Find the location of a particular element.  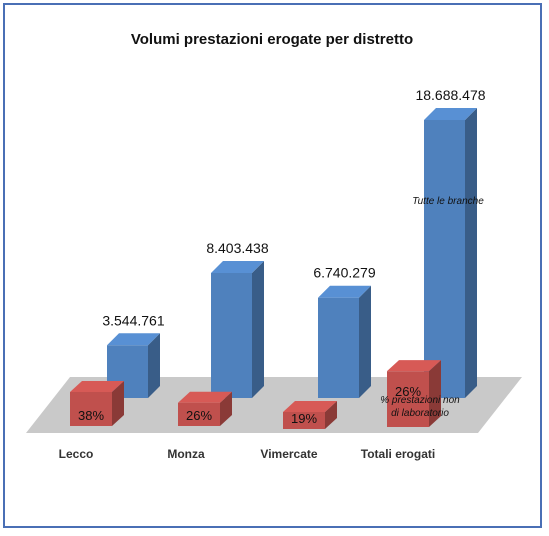

red-bar-totali-erogati is located at coordinates (414, 393).